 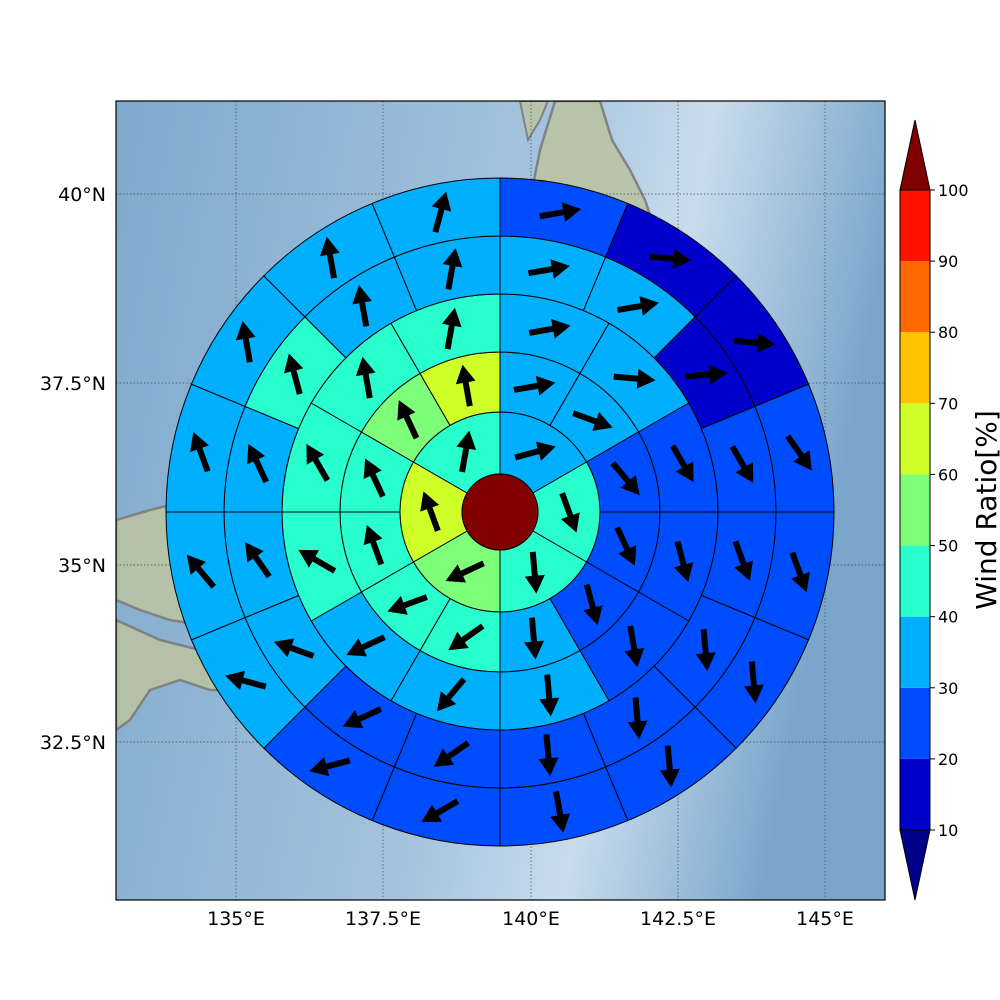 What do you see at coordinates (530, 919) in the screenshot?
I see `lon-tick-labels: 135°E 137.5°E 140°E 142.5°E 145°E` at bounding box center [530, 919].